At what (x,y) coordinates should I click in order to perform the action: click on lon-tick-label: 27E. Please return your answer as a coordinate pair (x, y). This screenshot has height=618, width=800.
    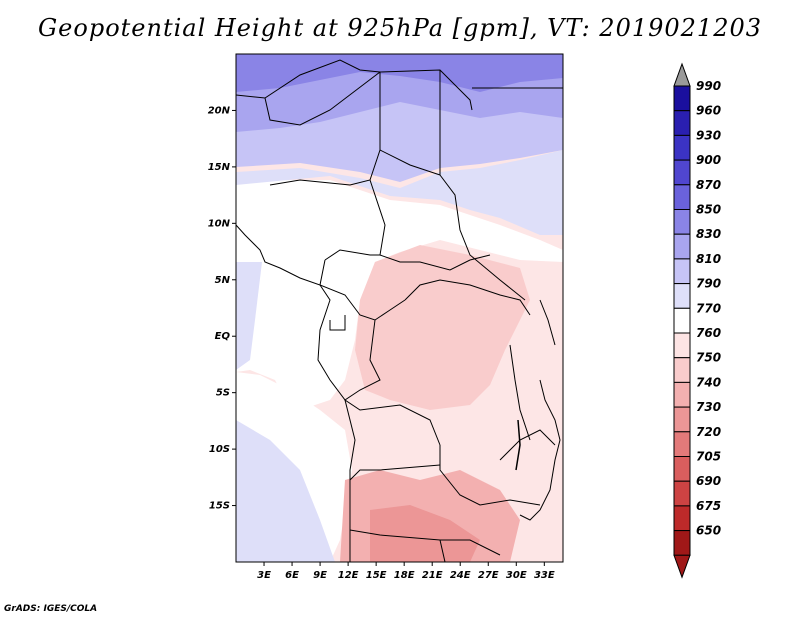
    Looking at the image, I should click on (488, 575).